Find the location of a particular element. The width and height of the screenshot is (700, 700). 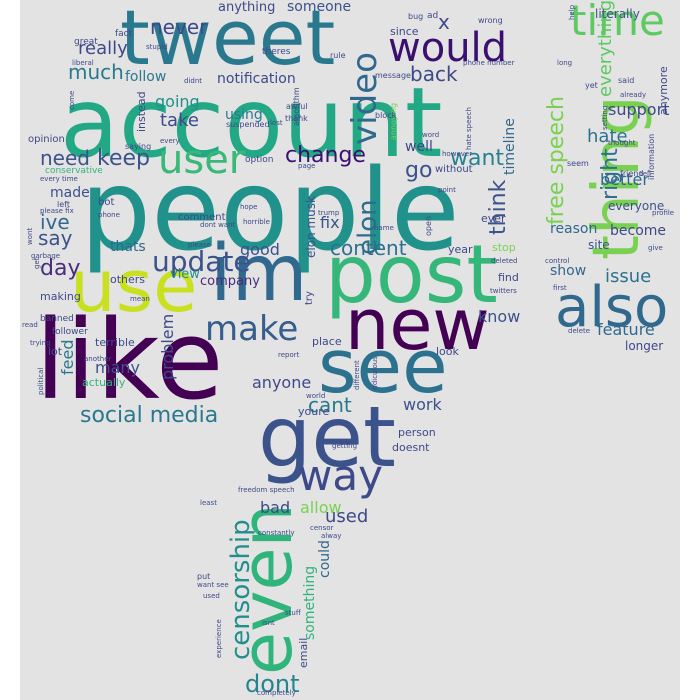

word-saying: saying is located at coordinates (138, 146).